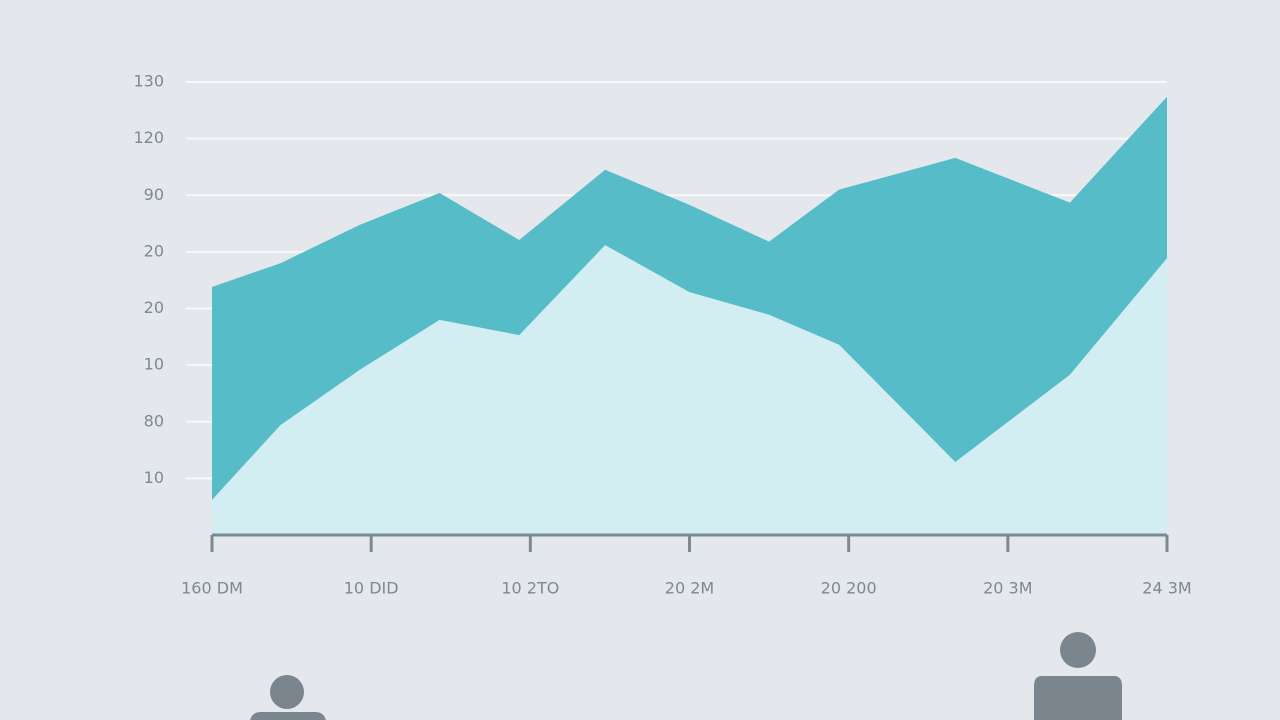 This screenshot has height=720, width=1280. Describe the element at coordinates (154, 420) in the screenshot. I see `y-tick-label: 80` at that location.